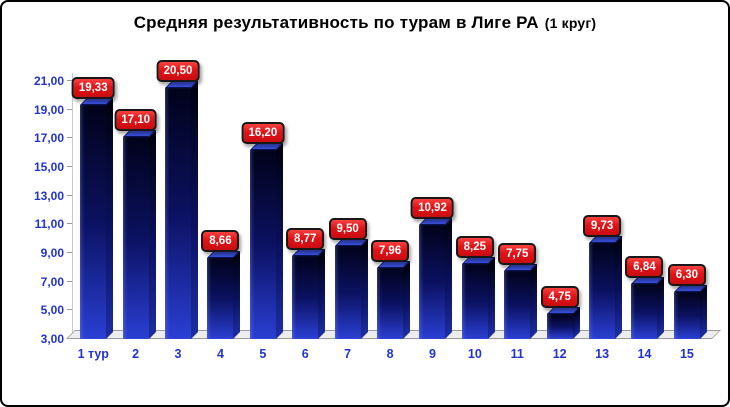 The image size is (730, 407). I want to click on bar-slot: 7,75, so click(517, 199).